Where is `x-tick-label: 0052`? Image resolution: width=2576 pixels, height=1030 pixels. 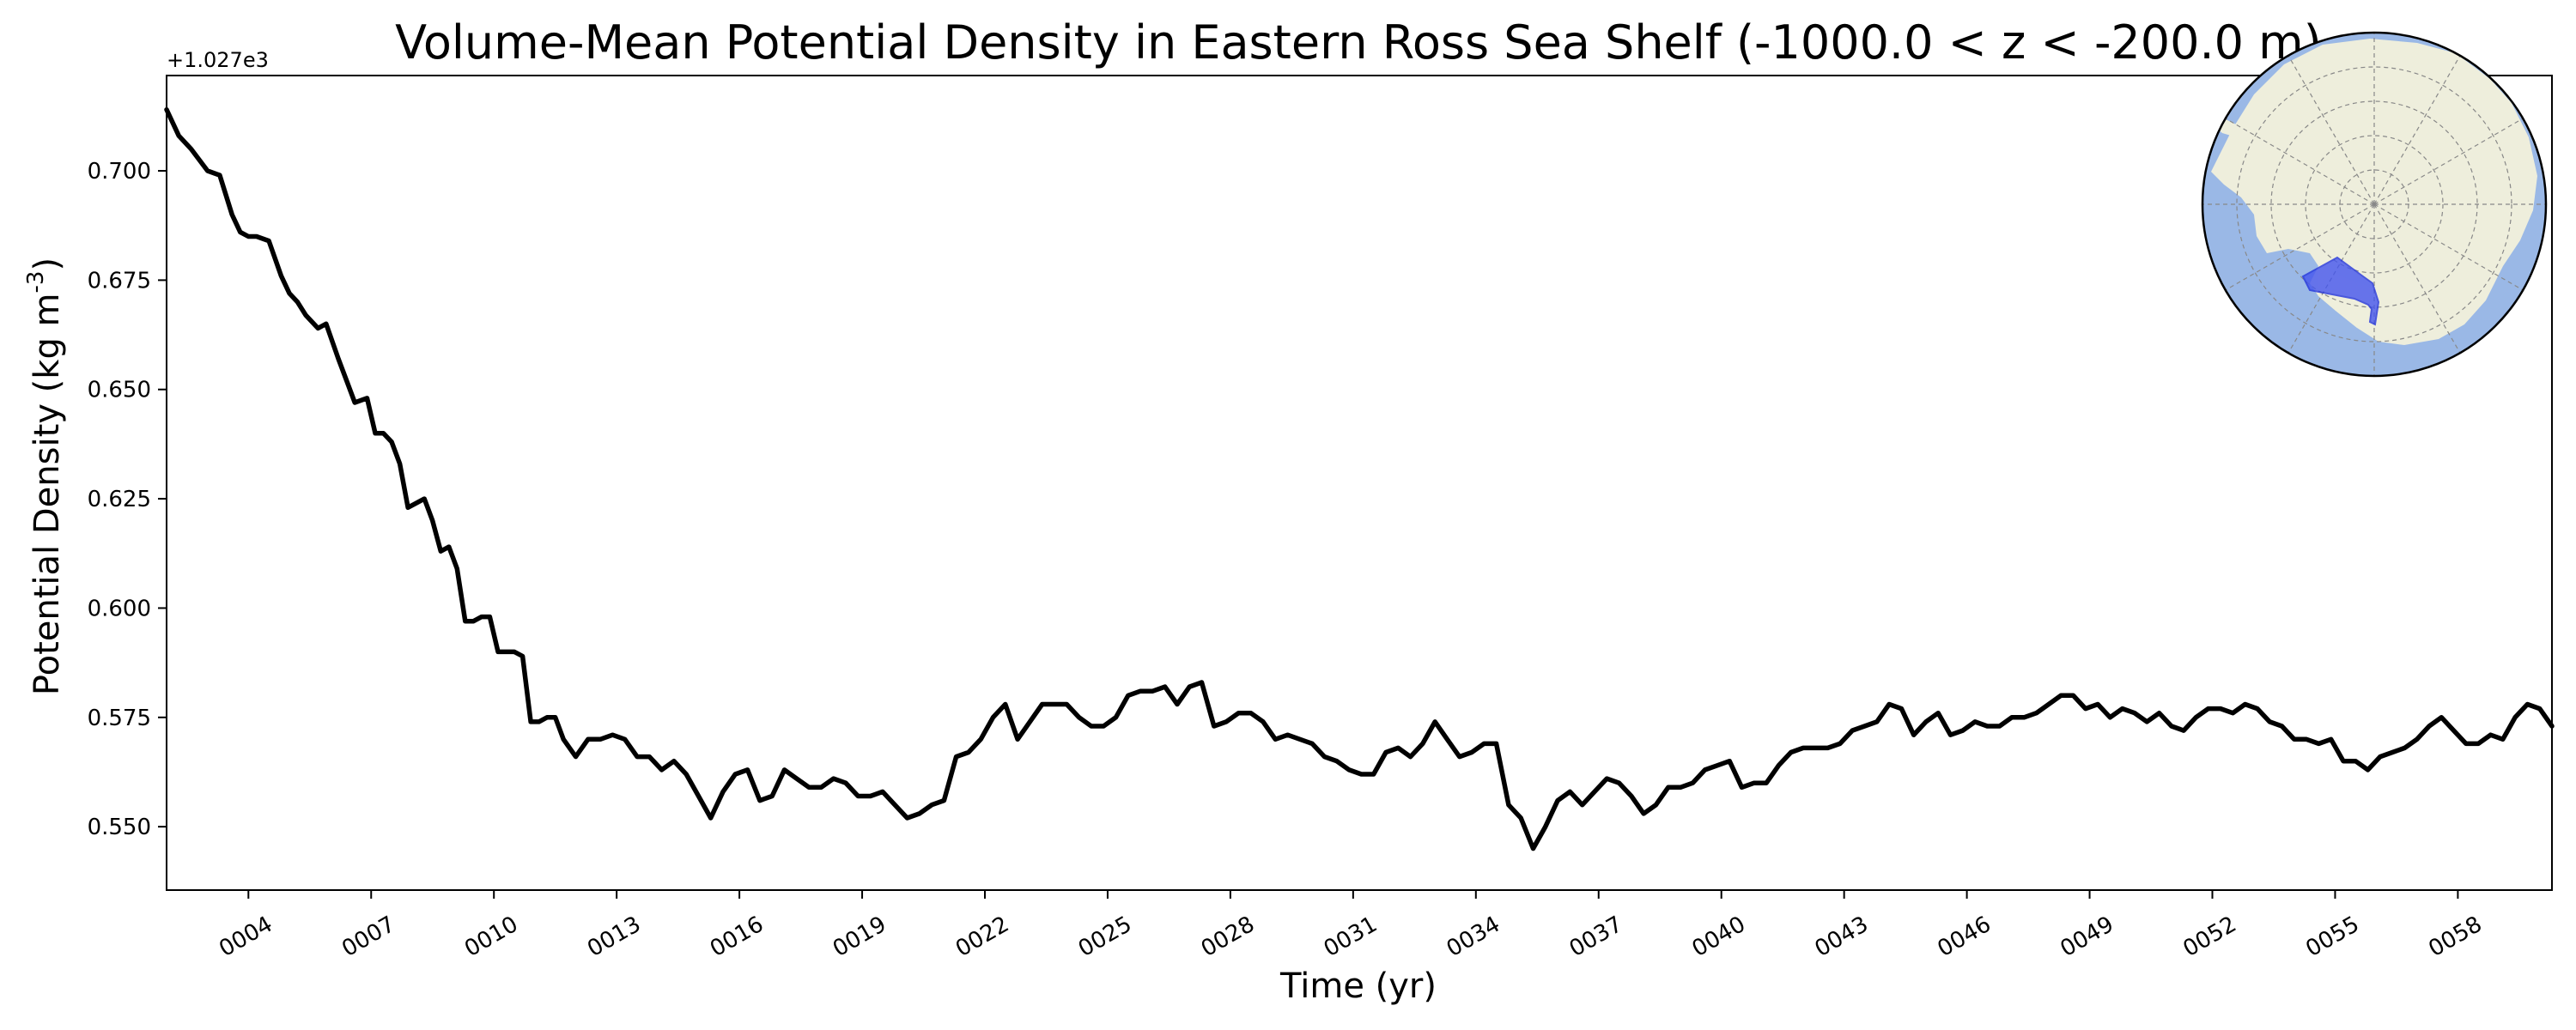 x-tick-label: 0052 is located at coordinates (2209, 937).